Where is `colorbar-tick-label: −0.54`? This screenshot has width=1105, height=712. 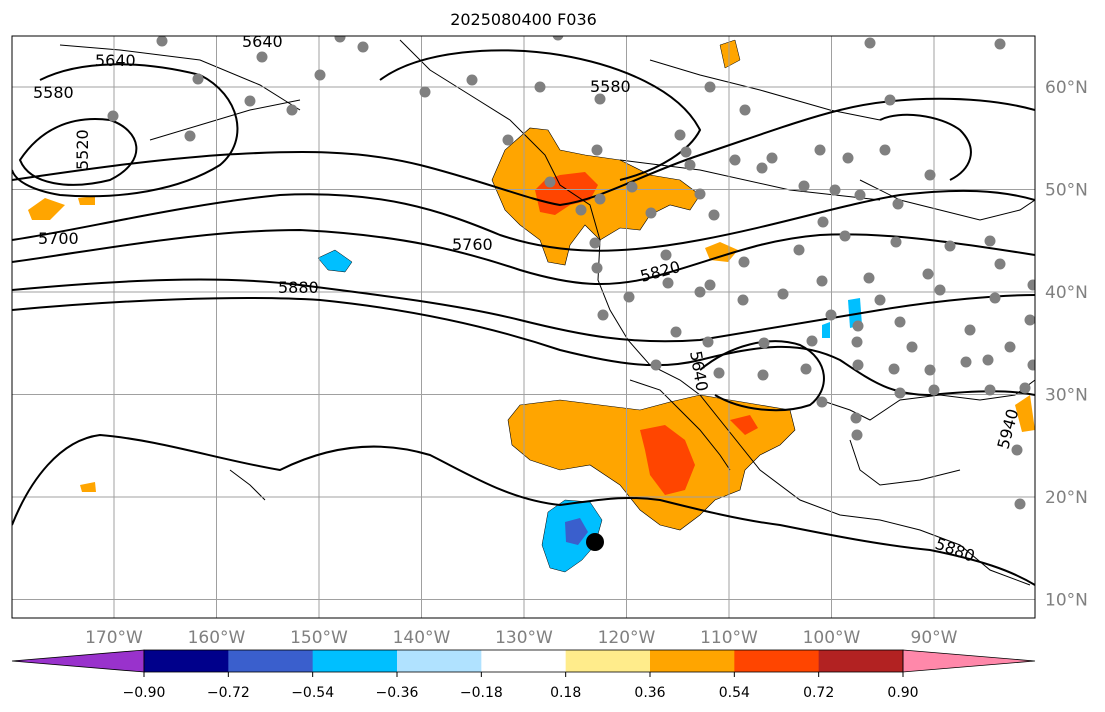
colorbar-tick-label: −0.54 is located at coordinates (312, 693).